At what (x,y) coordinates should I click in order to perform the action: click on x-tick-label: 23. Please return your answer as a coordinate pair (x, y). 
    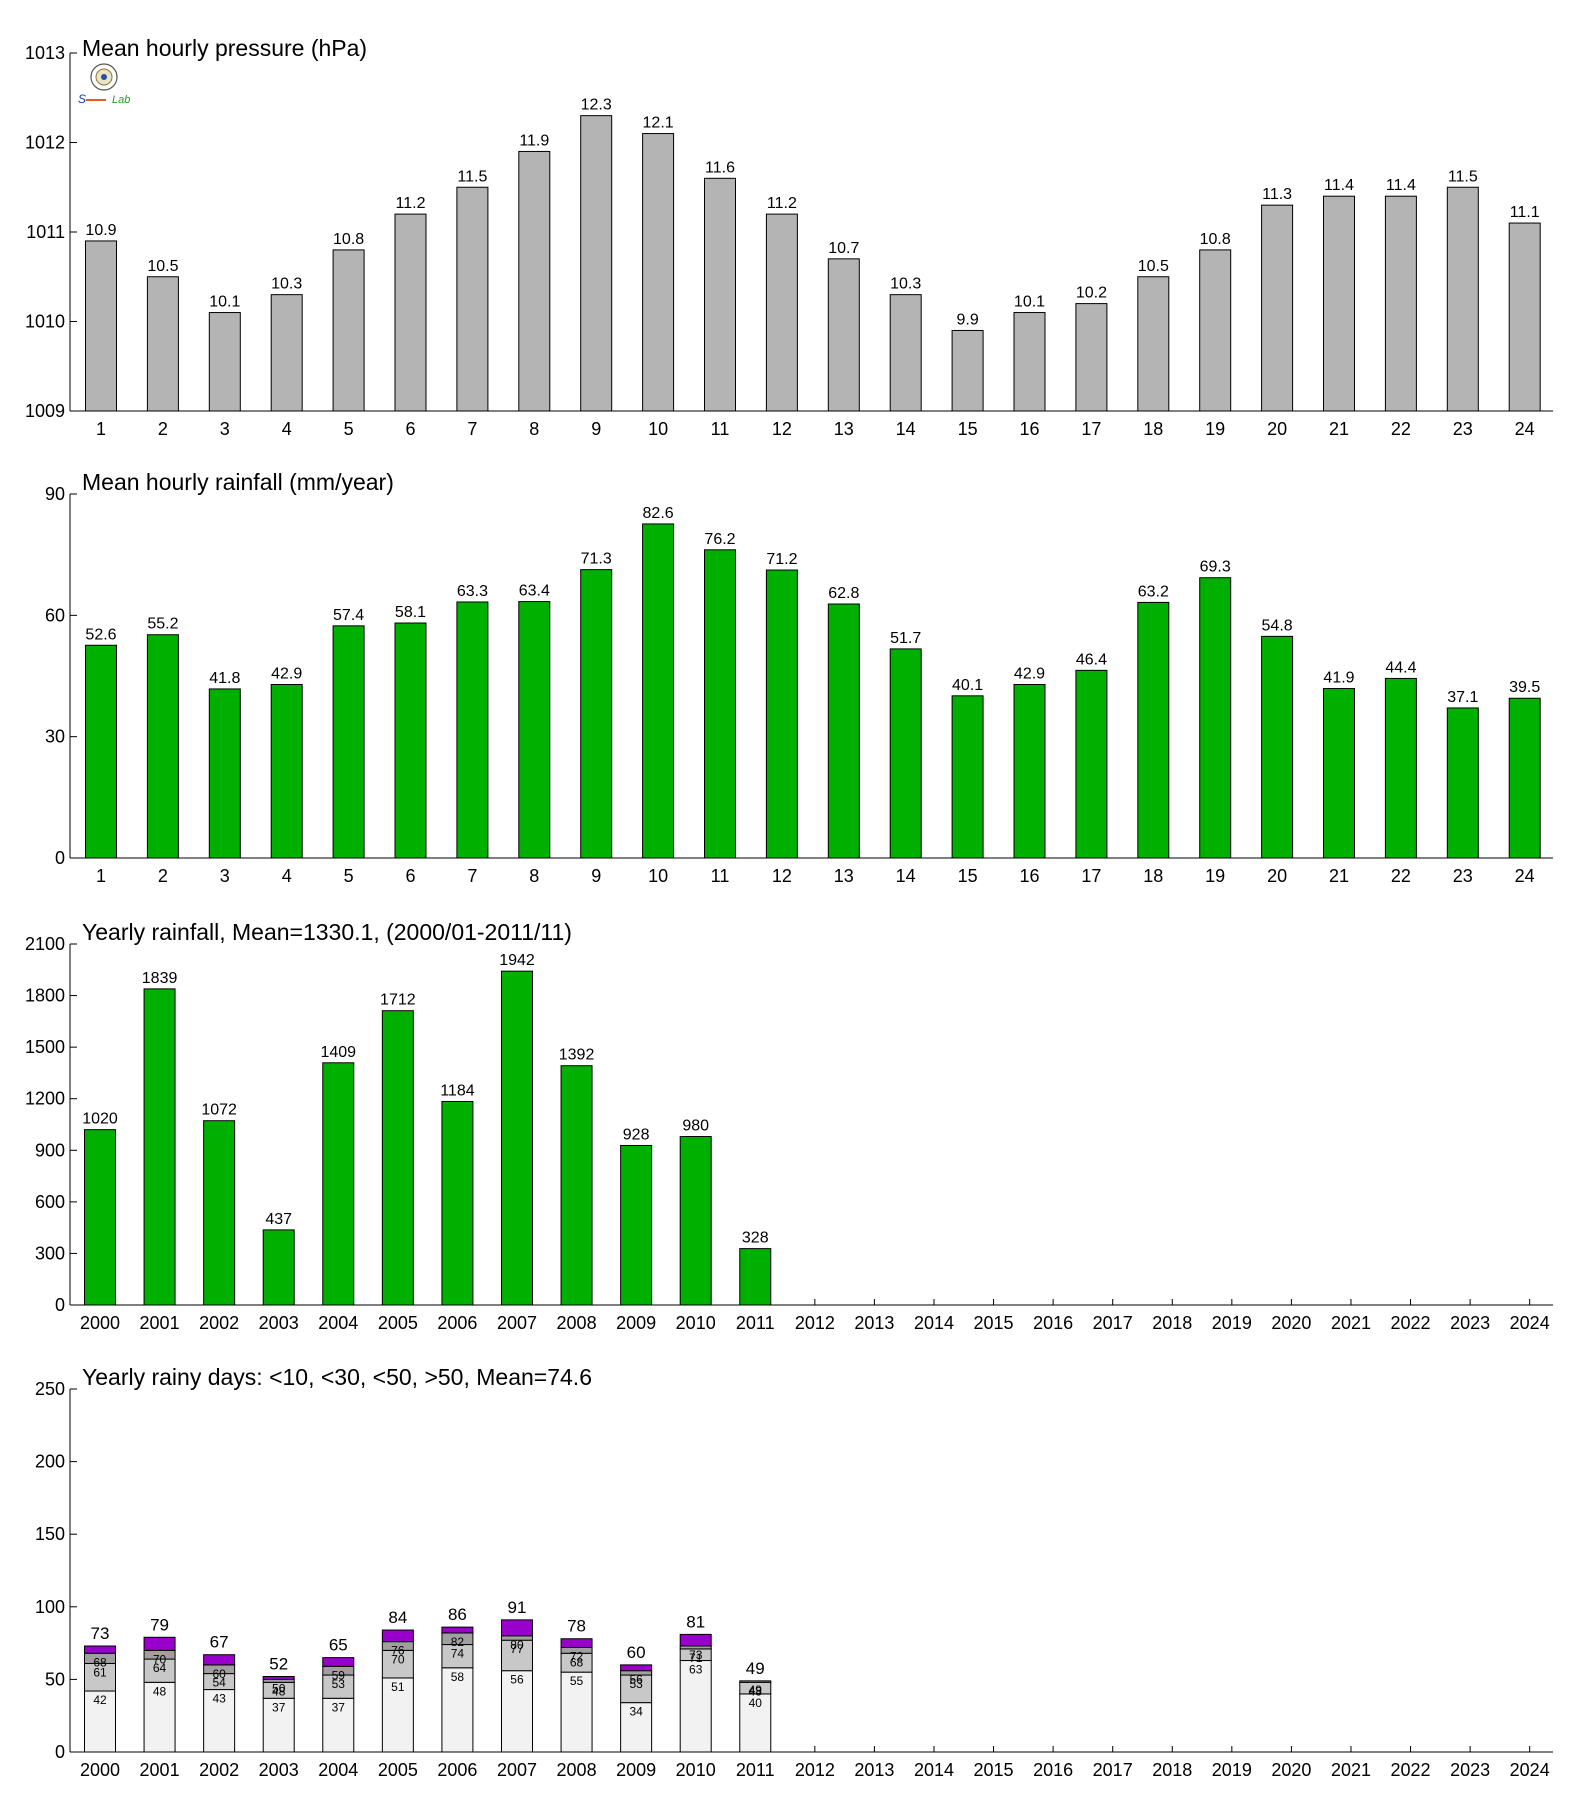
    Looking at the image, I should click on (1463, 429).